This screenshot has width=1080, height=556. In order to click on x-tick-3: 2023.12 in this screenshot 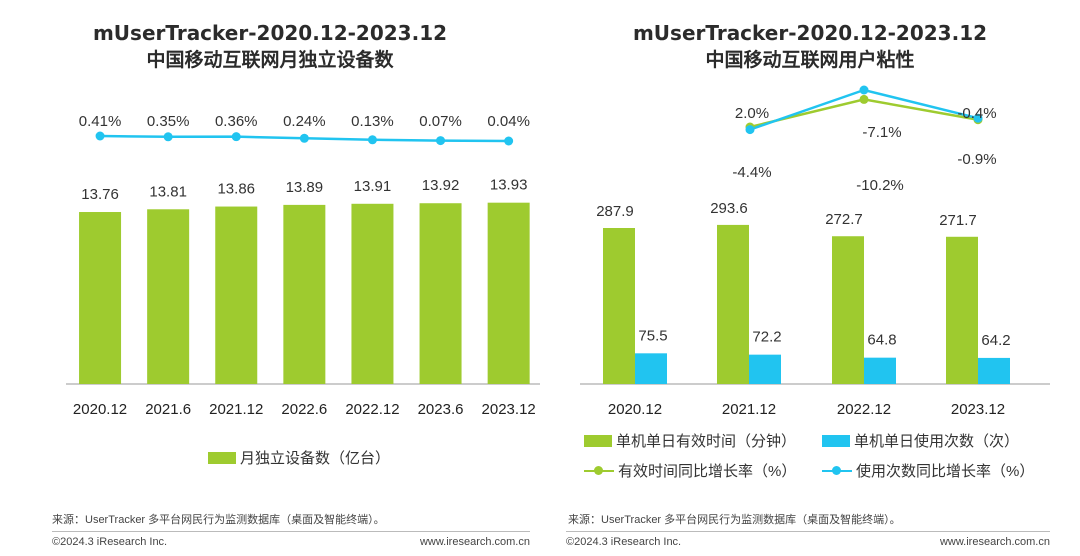, I will do `click(978, 409)`.